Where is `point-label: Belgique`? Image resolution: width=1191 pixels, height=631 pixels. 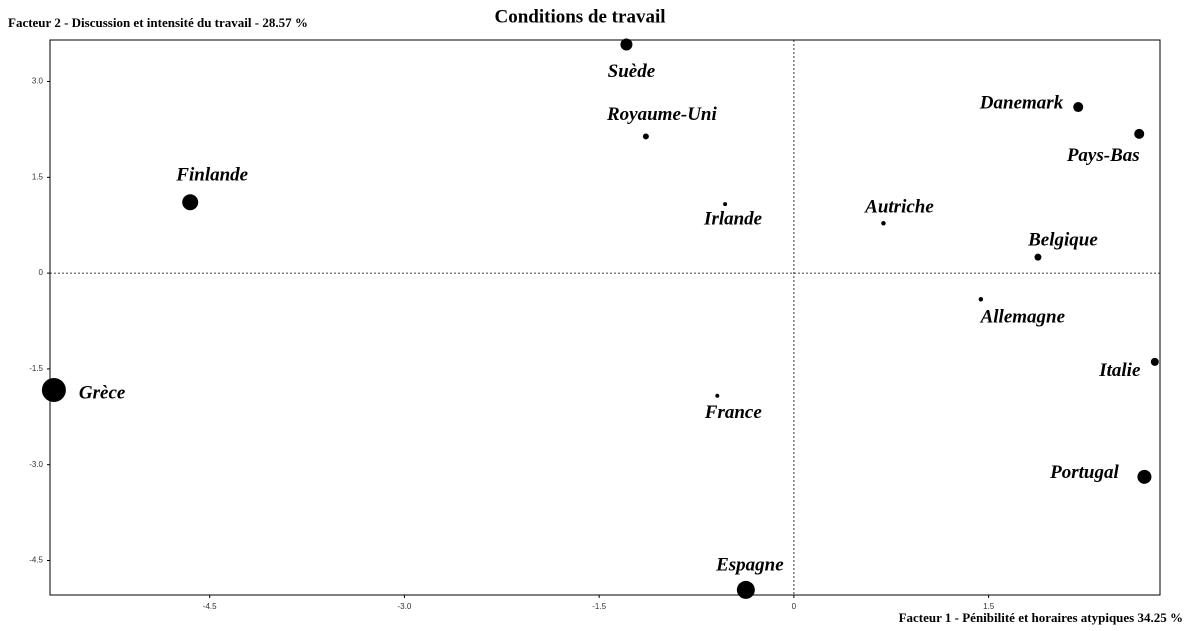
point-label: Belgique is located at coordinates (1062, 240).